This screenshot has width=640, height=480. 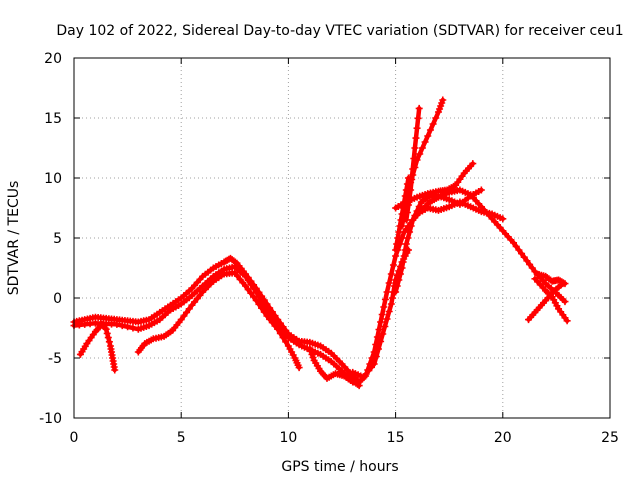 I want to click on x-tick-label: 20, so click(x=503, y=438).